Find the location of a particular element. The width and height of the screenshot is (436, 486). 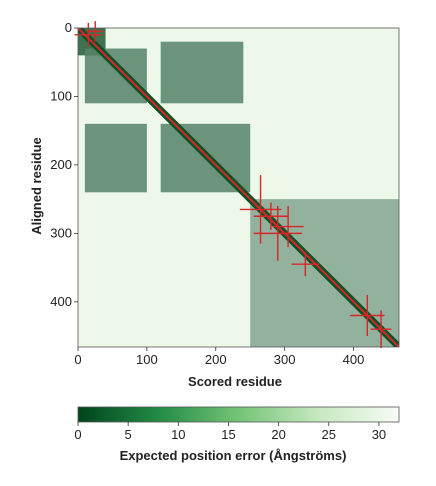

x-axis-title: Scored residue is located at coordinates (235, 381).